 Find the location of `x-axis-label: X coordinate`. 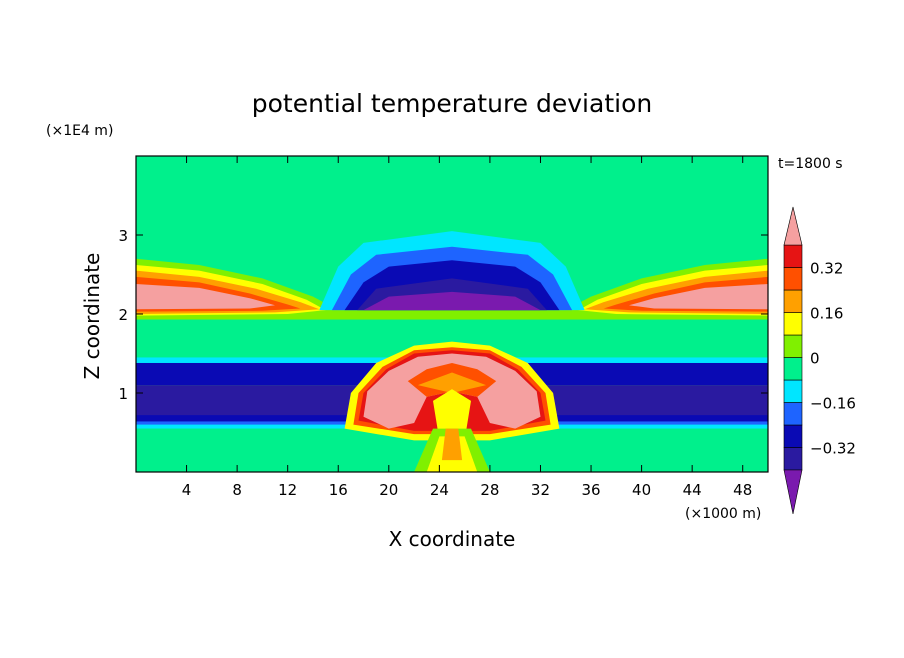

x-axis-label: X coordinate is located at coordinates (452, 539).